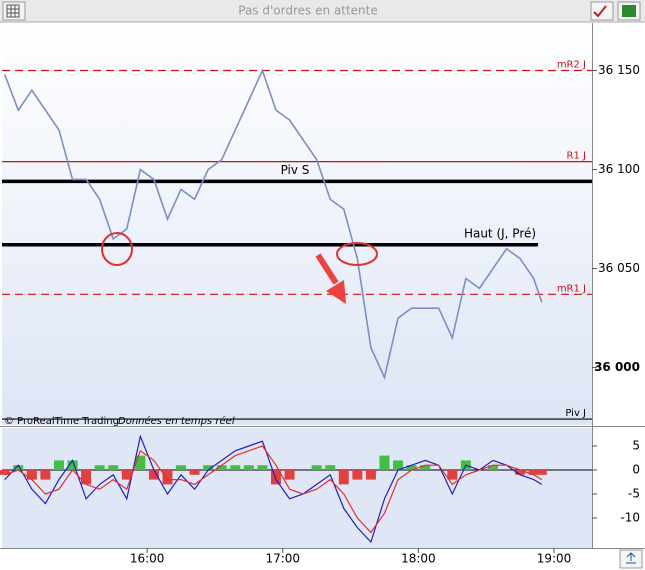 Image resolution: width=645 pixels, height=570 pixels. I want to click on trade-icon, so click(629, 11).